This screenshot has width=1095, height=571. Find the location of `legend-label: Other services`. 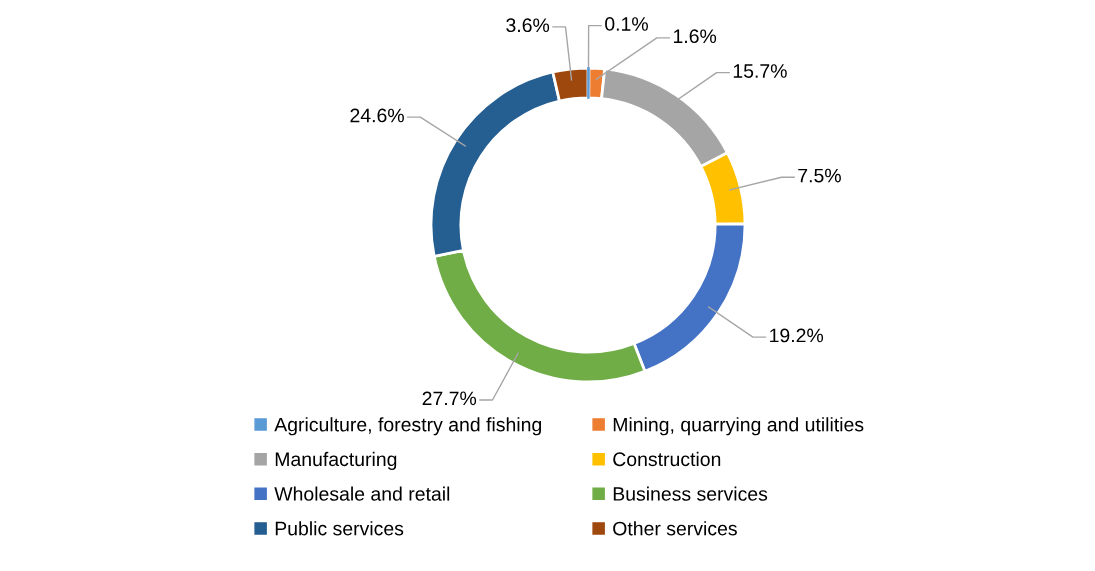

legend-label: Other services is located at coordinates (675, 528).